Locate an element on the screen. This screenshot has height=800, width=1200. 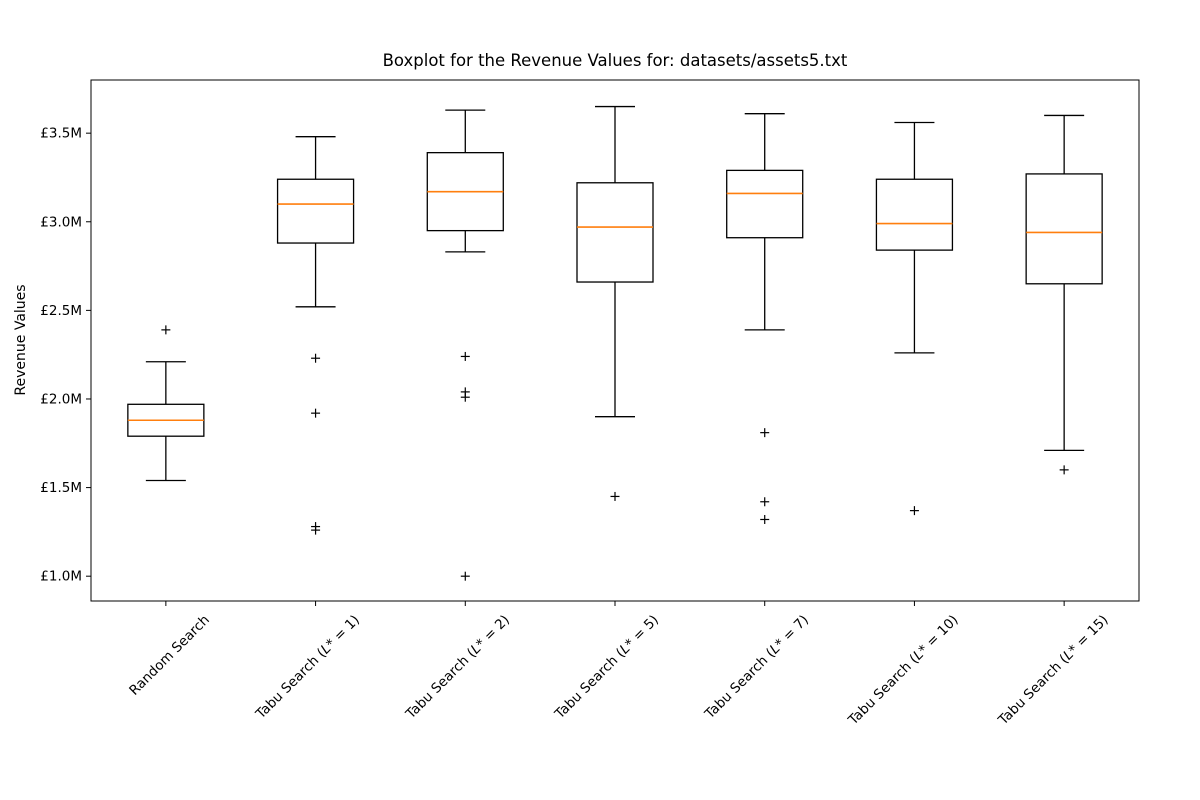
y-tick-label: £3.5M is located at coordinates (61, 134).